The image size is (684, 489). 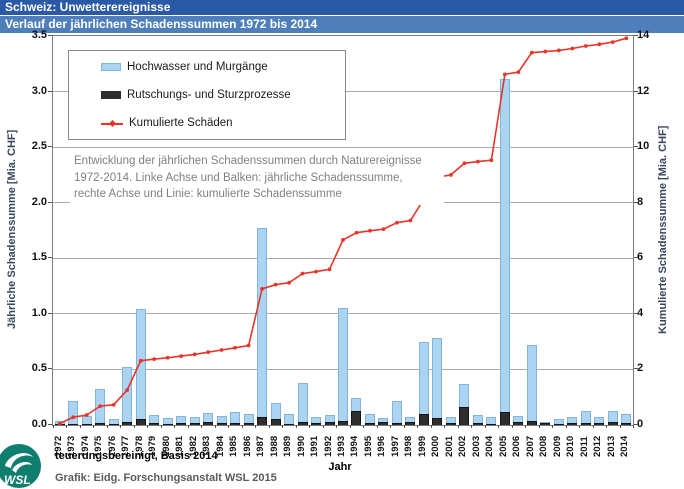 What do you see at coordinates (302, 273) in the screenshot?
I see `line-marker-1990` at bounding box center [302, 273].